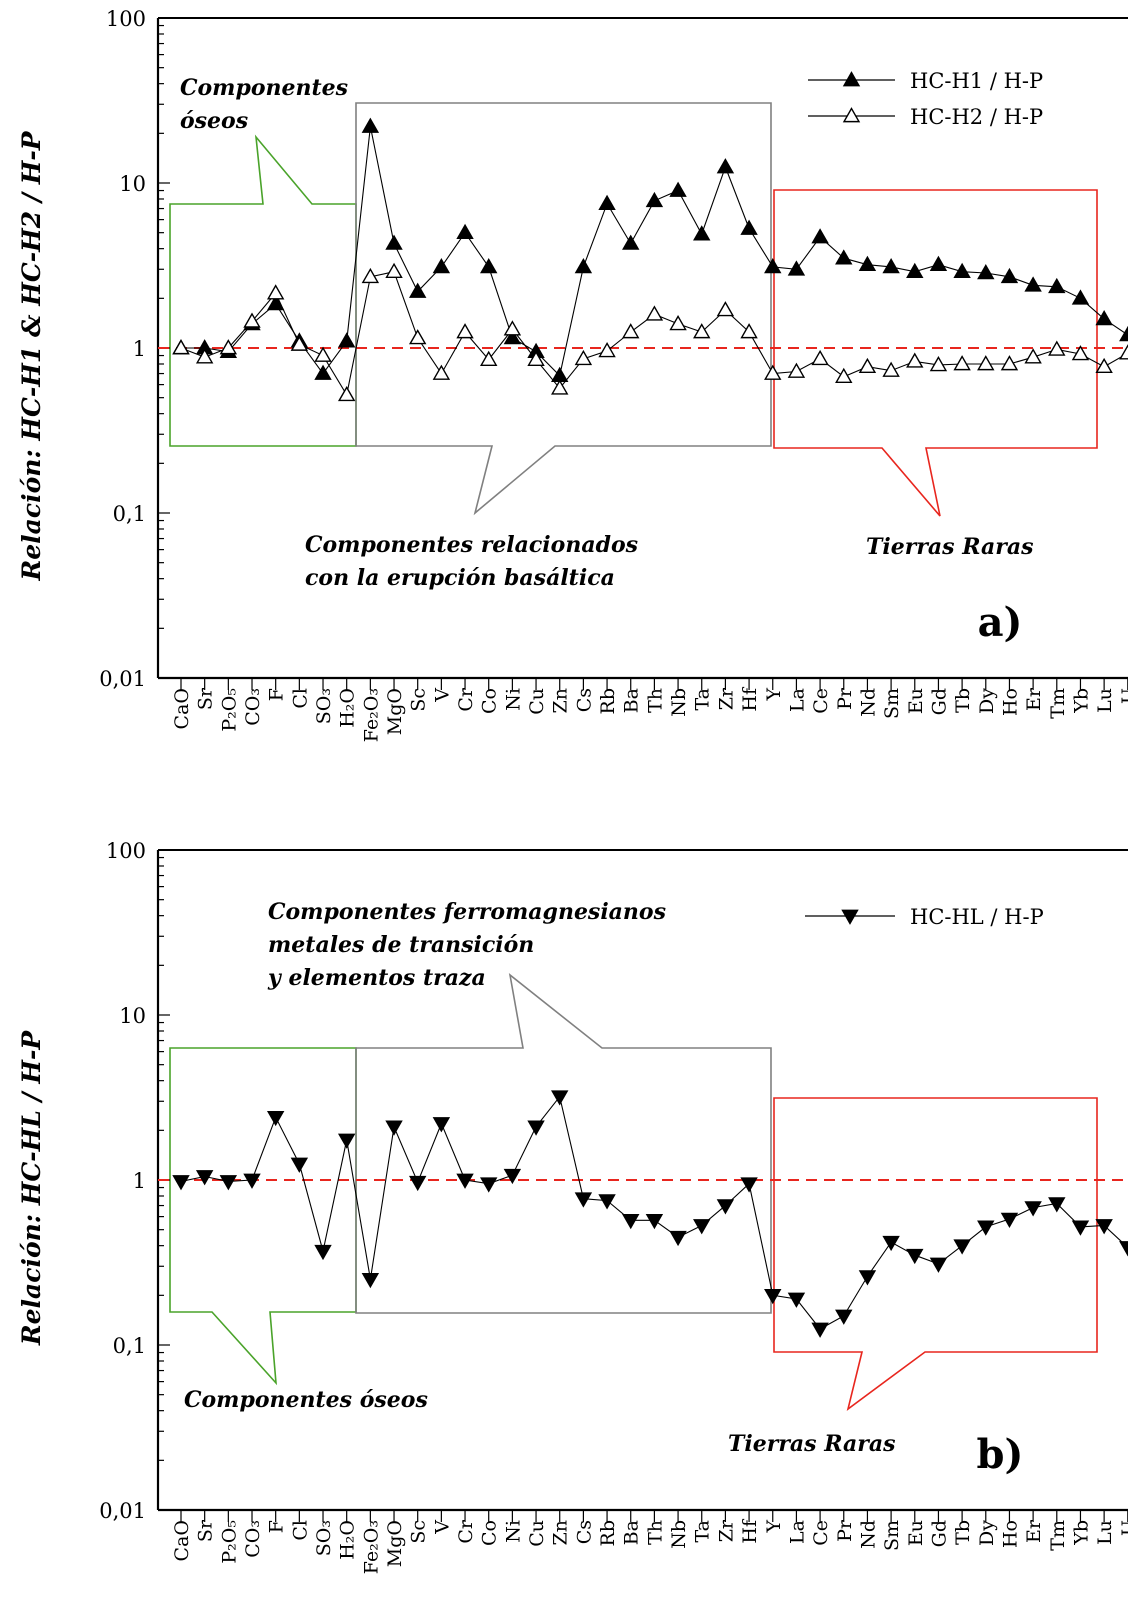  I want to click on x-category-label: Tb, so click(963, 700).